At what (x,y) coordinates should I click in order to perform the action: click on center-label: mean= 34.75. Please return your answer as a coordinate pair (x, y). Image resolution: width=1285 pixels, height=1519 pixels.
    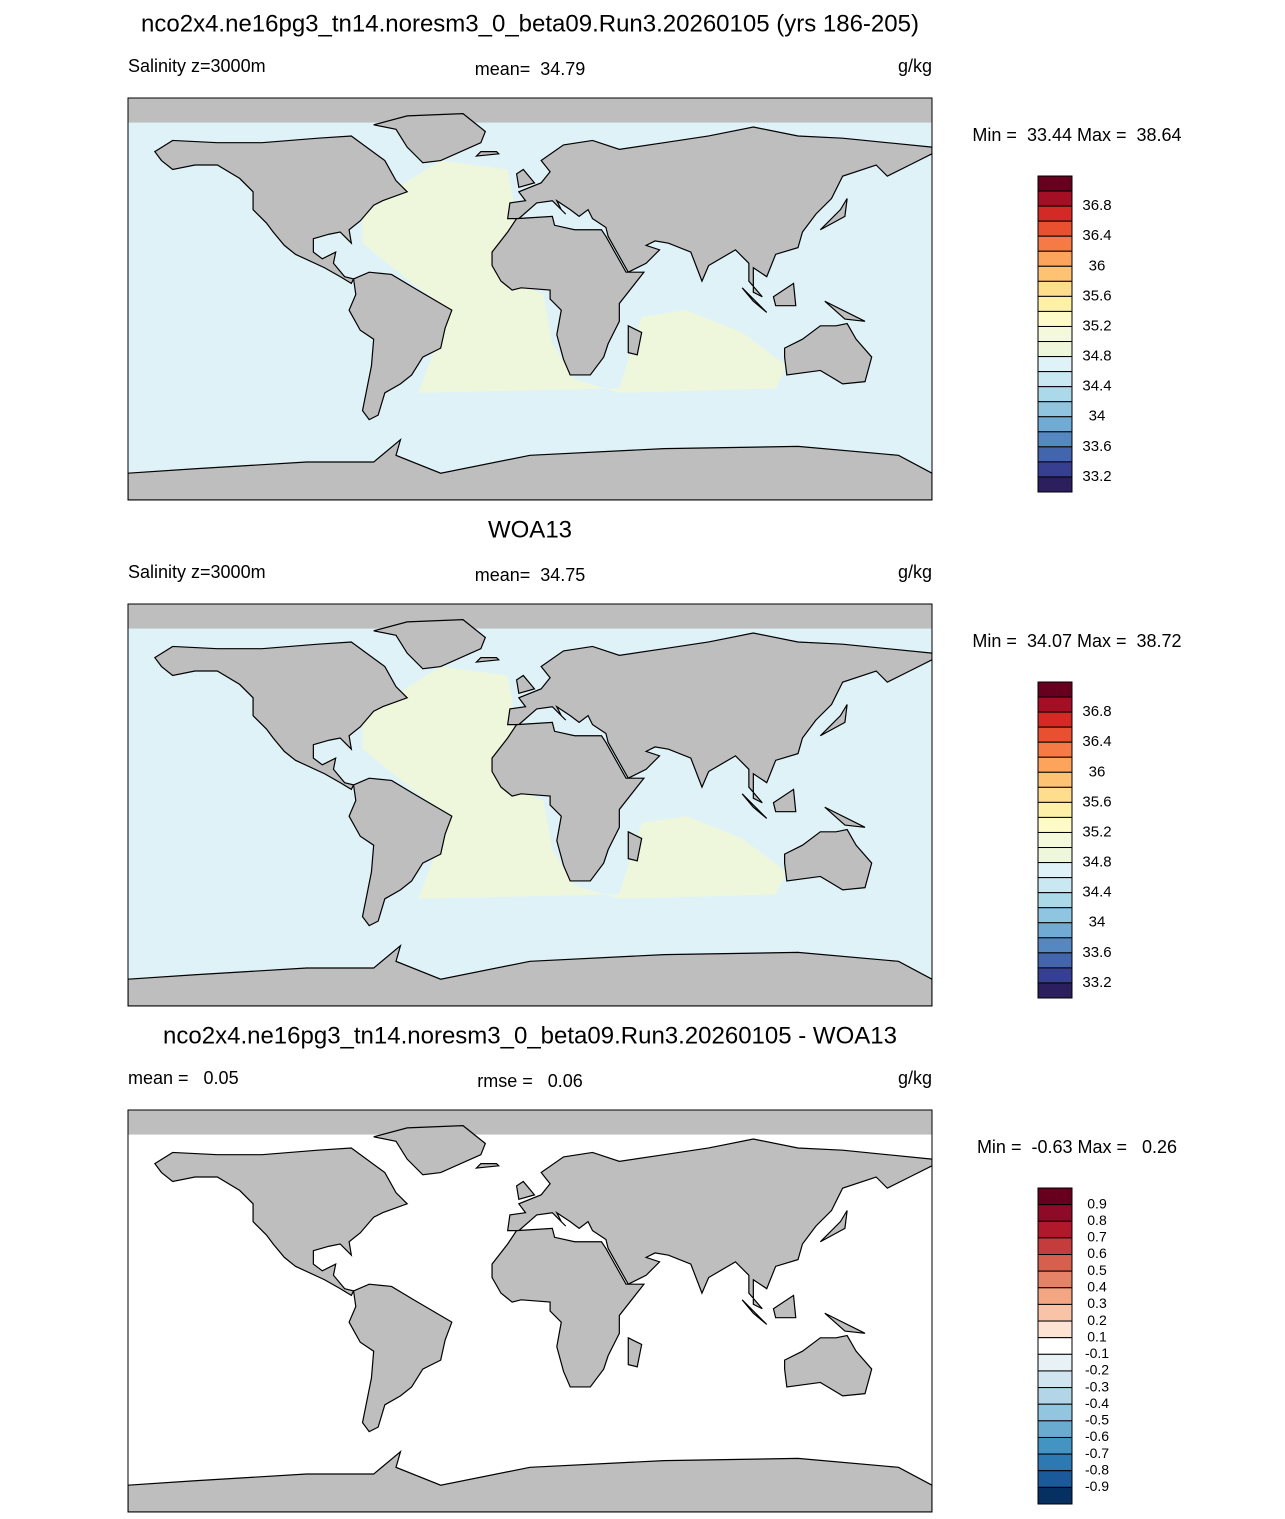
    Looking at the image, I should click on (530, 575).